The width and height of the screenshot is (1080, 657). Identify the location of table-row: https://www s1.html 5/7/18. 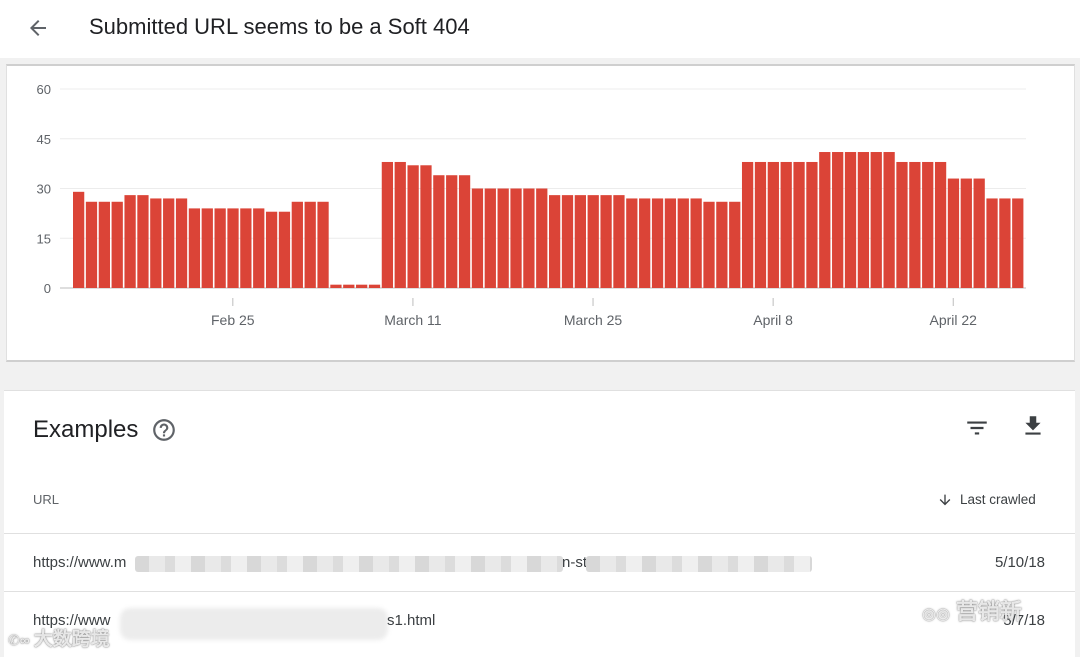
(539, 620).